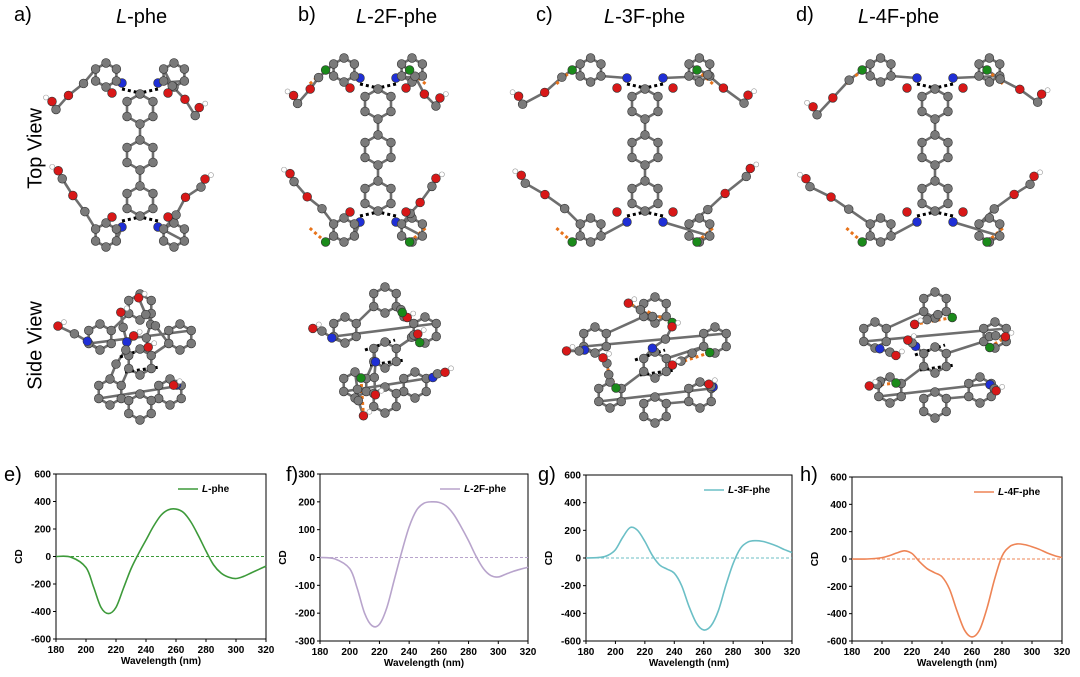 This screenshot has width=1080, height=677. Describe the element at coordinates (646, 360) in the screenshot. I see `structure-side-l-3f-phe` at that location.